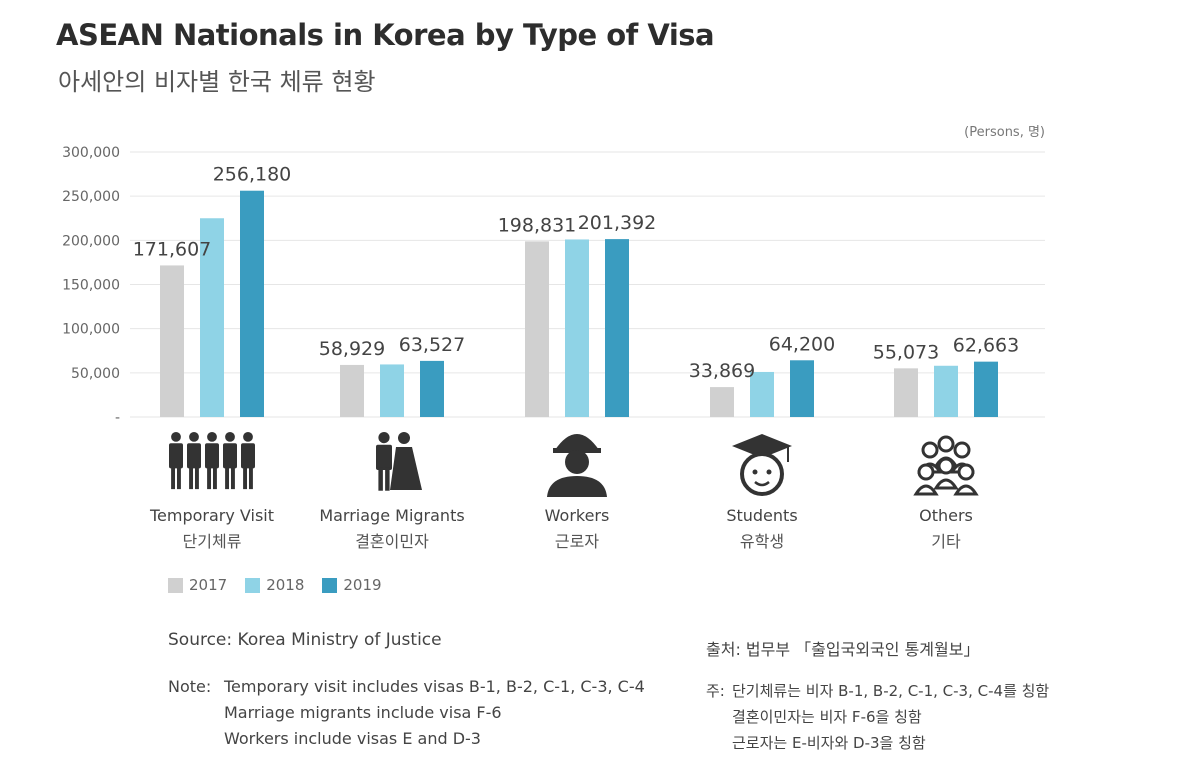 The height and width of the screenshot is (757, 1200). Describe the element at coordinates (212, 461) in the screenshot. I see `people-group-icon` at that location.